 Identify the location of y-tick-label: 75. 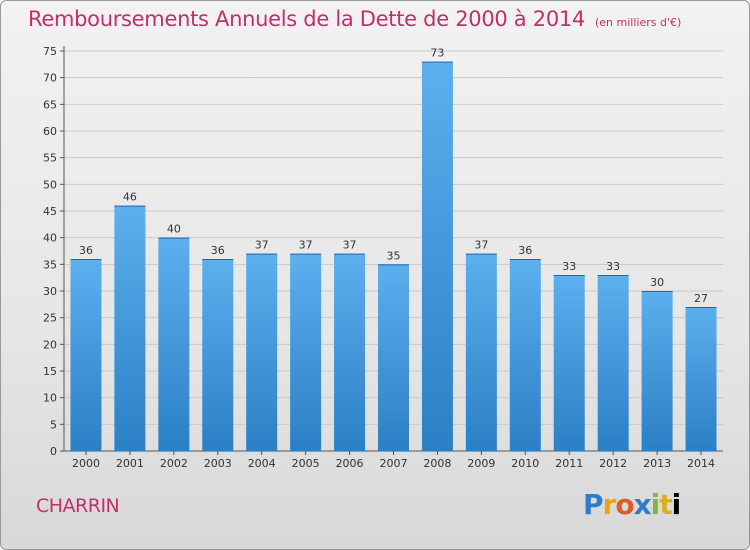
(50, 51).